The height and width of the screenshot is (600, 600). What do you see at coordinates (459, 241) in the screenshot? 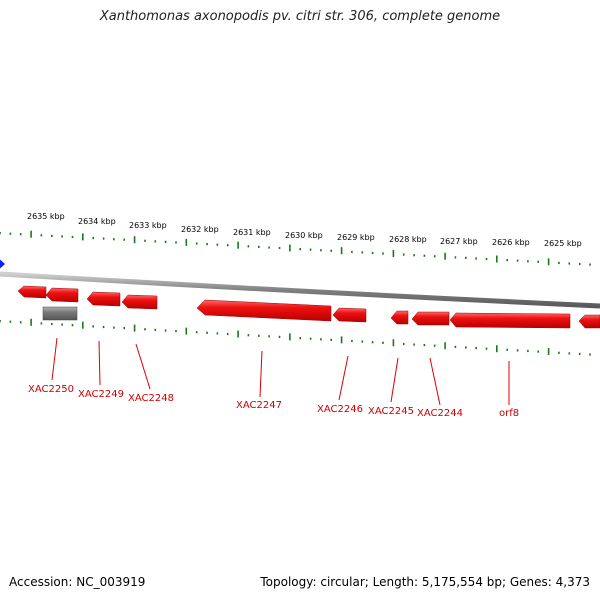
I see `scale-label: 2627 kbp` at bounding box center [459, 241].